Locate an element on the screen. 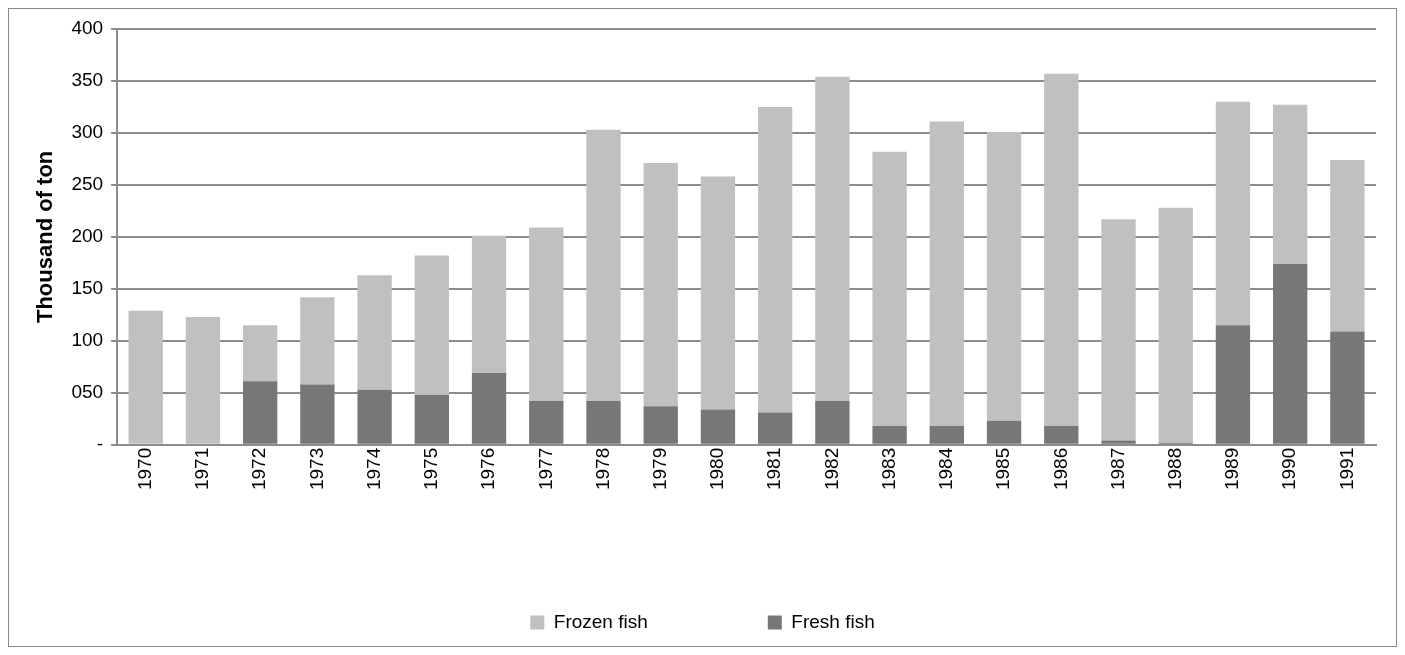  x-tick-label: 1991 is located at coordinates (1346, 469).